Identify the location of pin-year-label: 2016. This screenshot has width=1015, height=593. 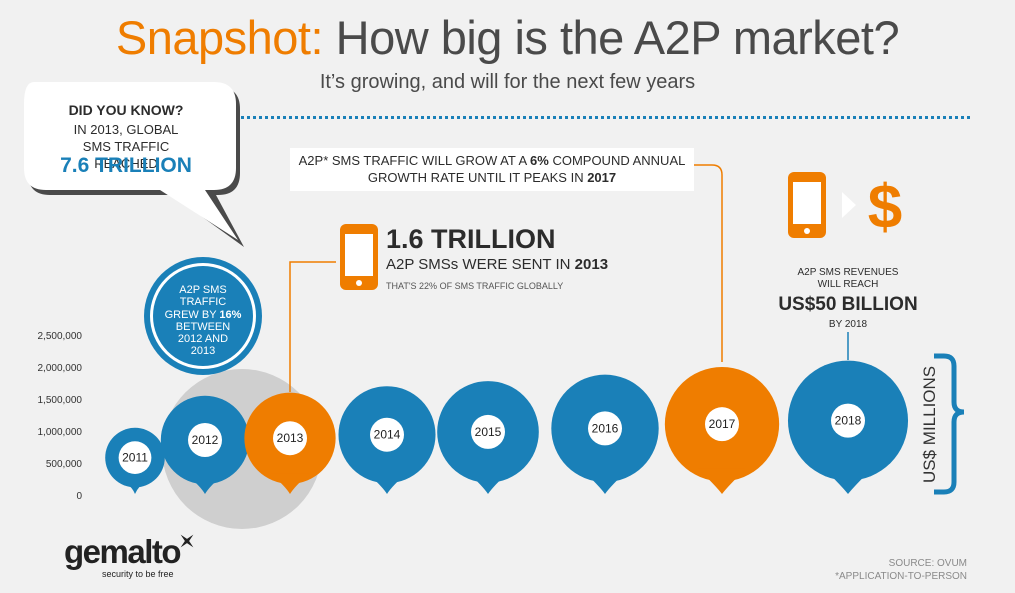
(605, 428).